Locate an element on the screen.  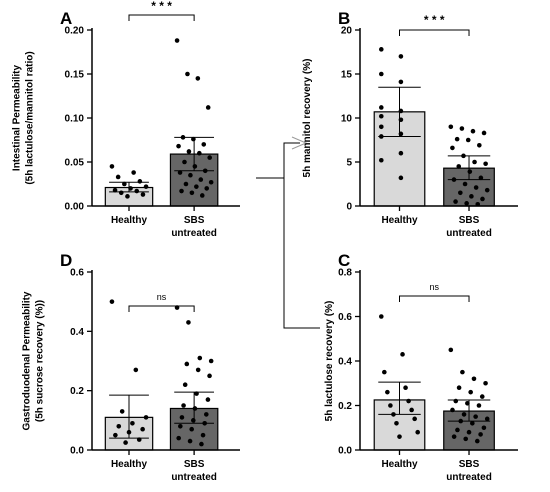
panel-letter: D is located at coordinates (66, 260).